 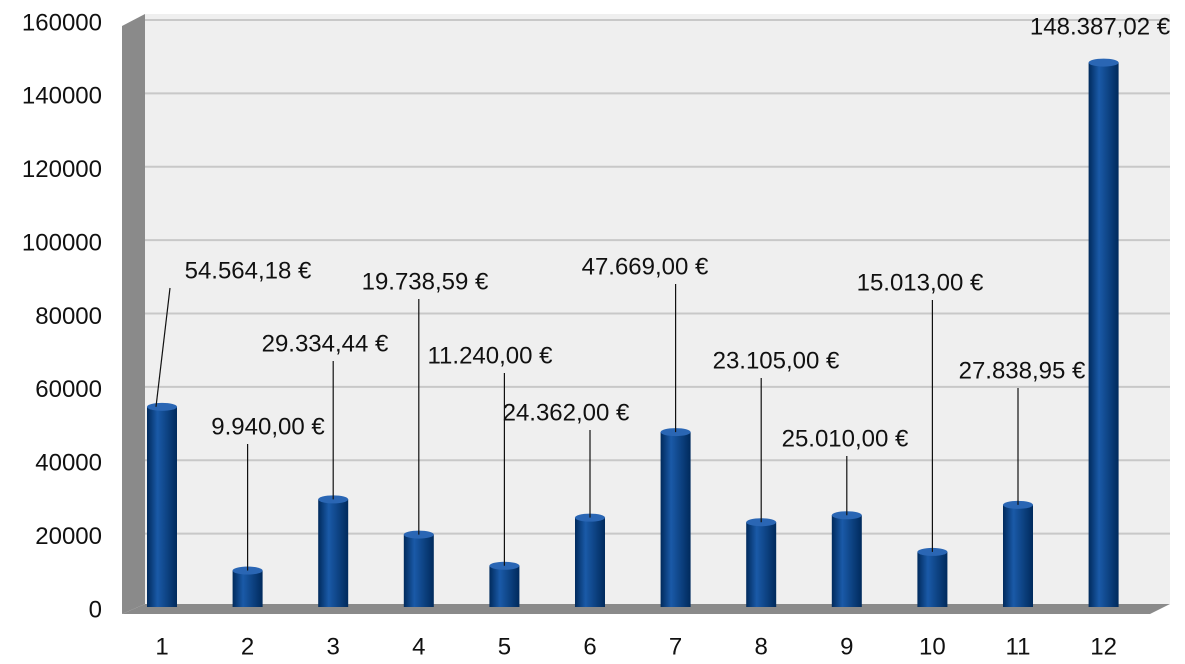 What do you see at coordinates (1103, 646) in the screenshot?
I see `x-tick-label: 12` at bounding box center [1103, 646].